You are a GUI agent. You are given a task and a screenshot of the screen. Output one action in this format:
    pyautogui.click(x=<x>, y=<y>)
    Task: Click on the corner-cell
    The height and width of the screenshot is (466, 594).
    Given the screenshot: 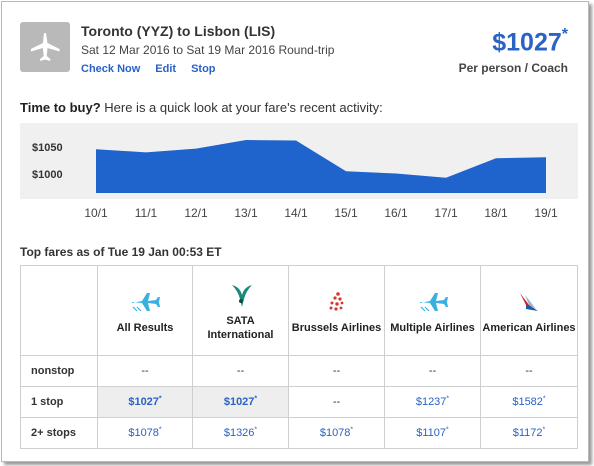 What is the action you would take?
    pyautogui.click(x=59, y=310)
    